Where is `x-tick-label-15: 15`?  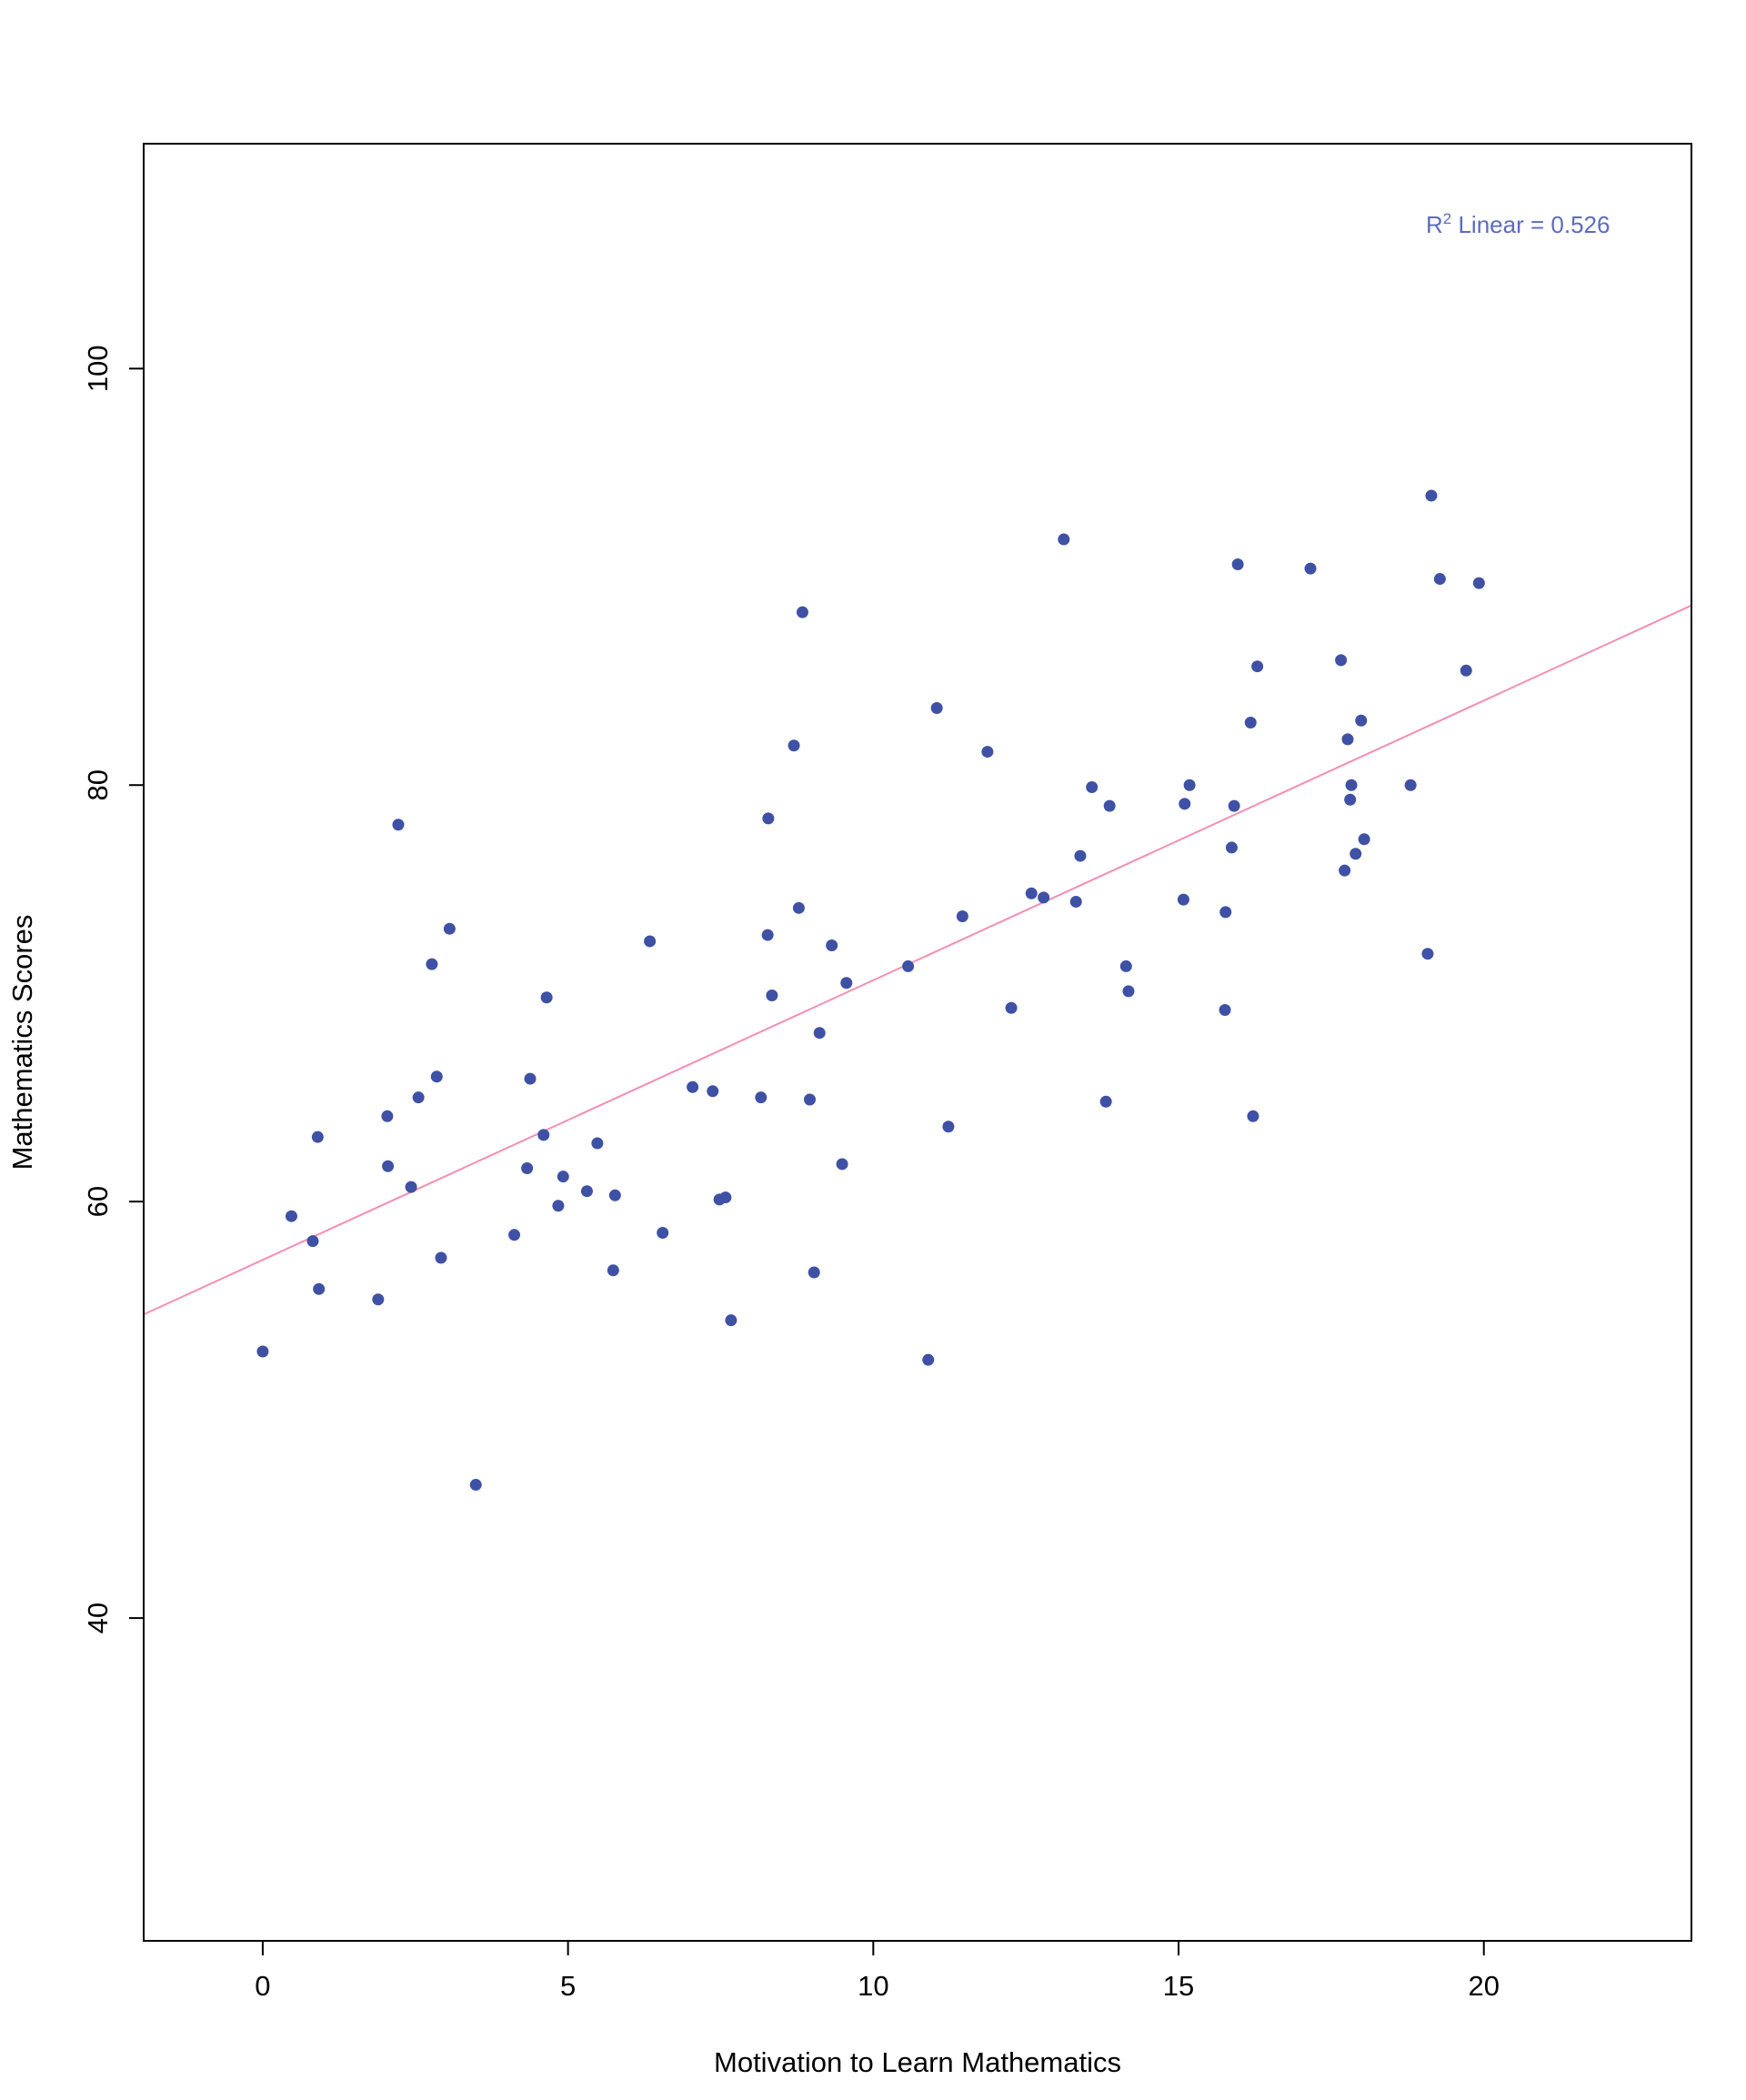
x-tick-label-15: 15 is located at coordinates (1178, 1986).